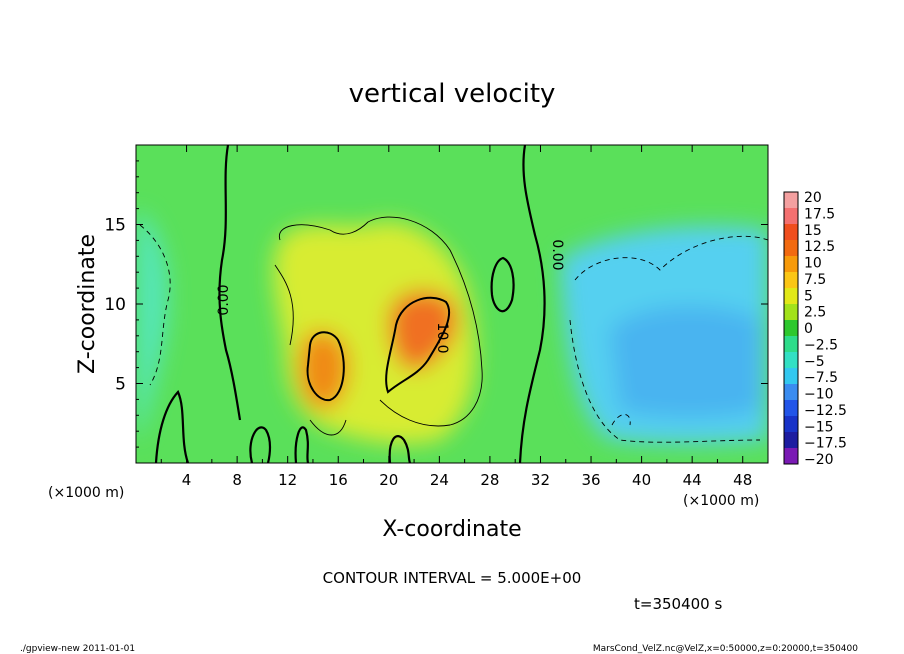 The image size is (904, 654). What do you see at coordinates (423, 330) in the screenshot?
I see `blob-core-right` at bounding box center [423, 330].